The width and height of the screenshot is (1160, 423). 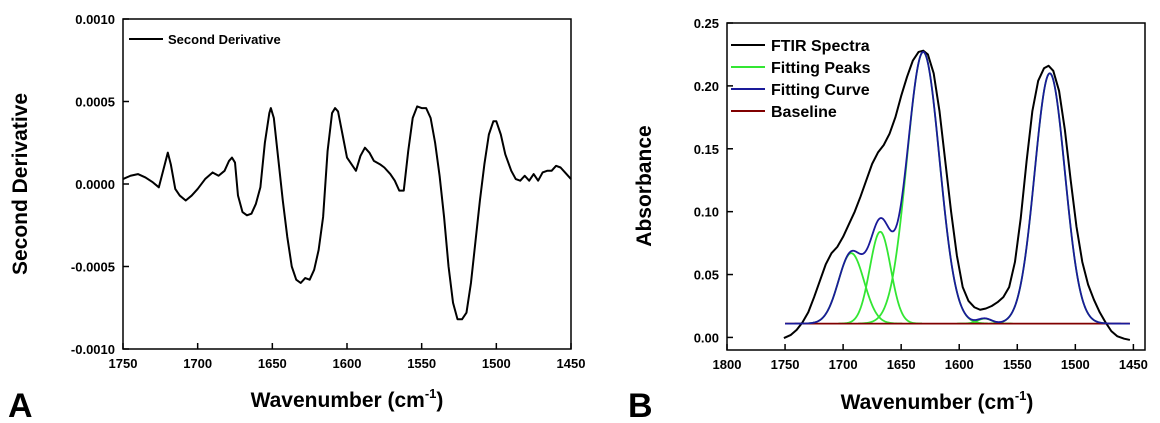 What do you see at coordinates (421, 363) in the screenshot?
I see `panel-a-x-tick-label: 1550` at bounding box center [421, 363].